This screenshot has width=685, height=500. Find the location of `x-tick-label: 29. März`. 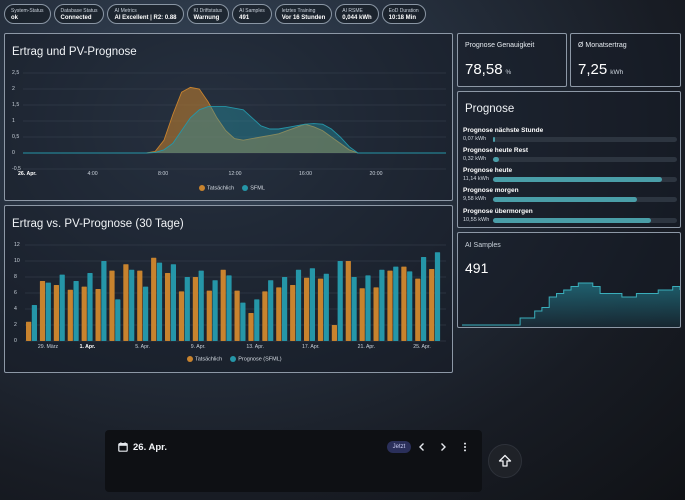

x-tick-label: 29. März is located at coordinates (48, 347).